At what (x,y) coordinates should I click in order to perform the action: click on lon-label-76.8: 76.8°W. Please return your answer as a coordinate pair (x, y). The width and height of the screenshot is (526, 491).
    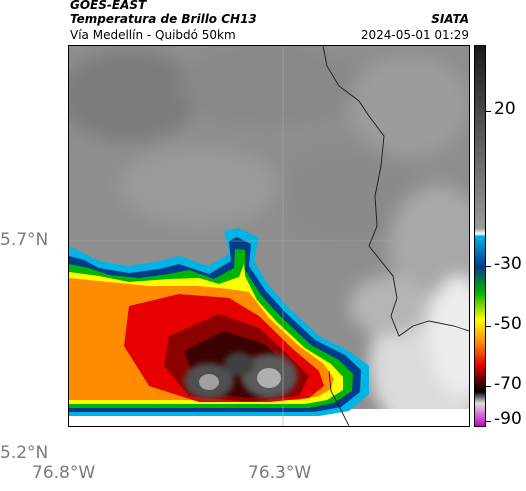
    Looking at the image, I should click on (64, 473).